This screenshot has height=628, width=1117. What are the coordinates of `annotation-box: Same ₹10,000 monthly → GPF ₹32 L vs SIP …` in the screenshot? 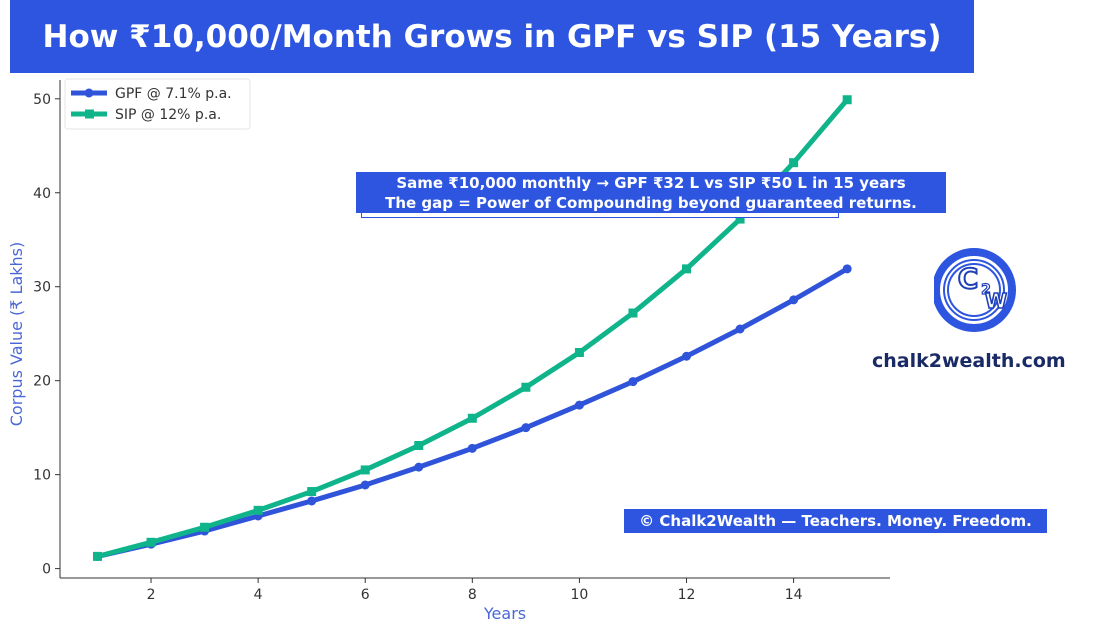 It's located at (651, 192).